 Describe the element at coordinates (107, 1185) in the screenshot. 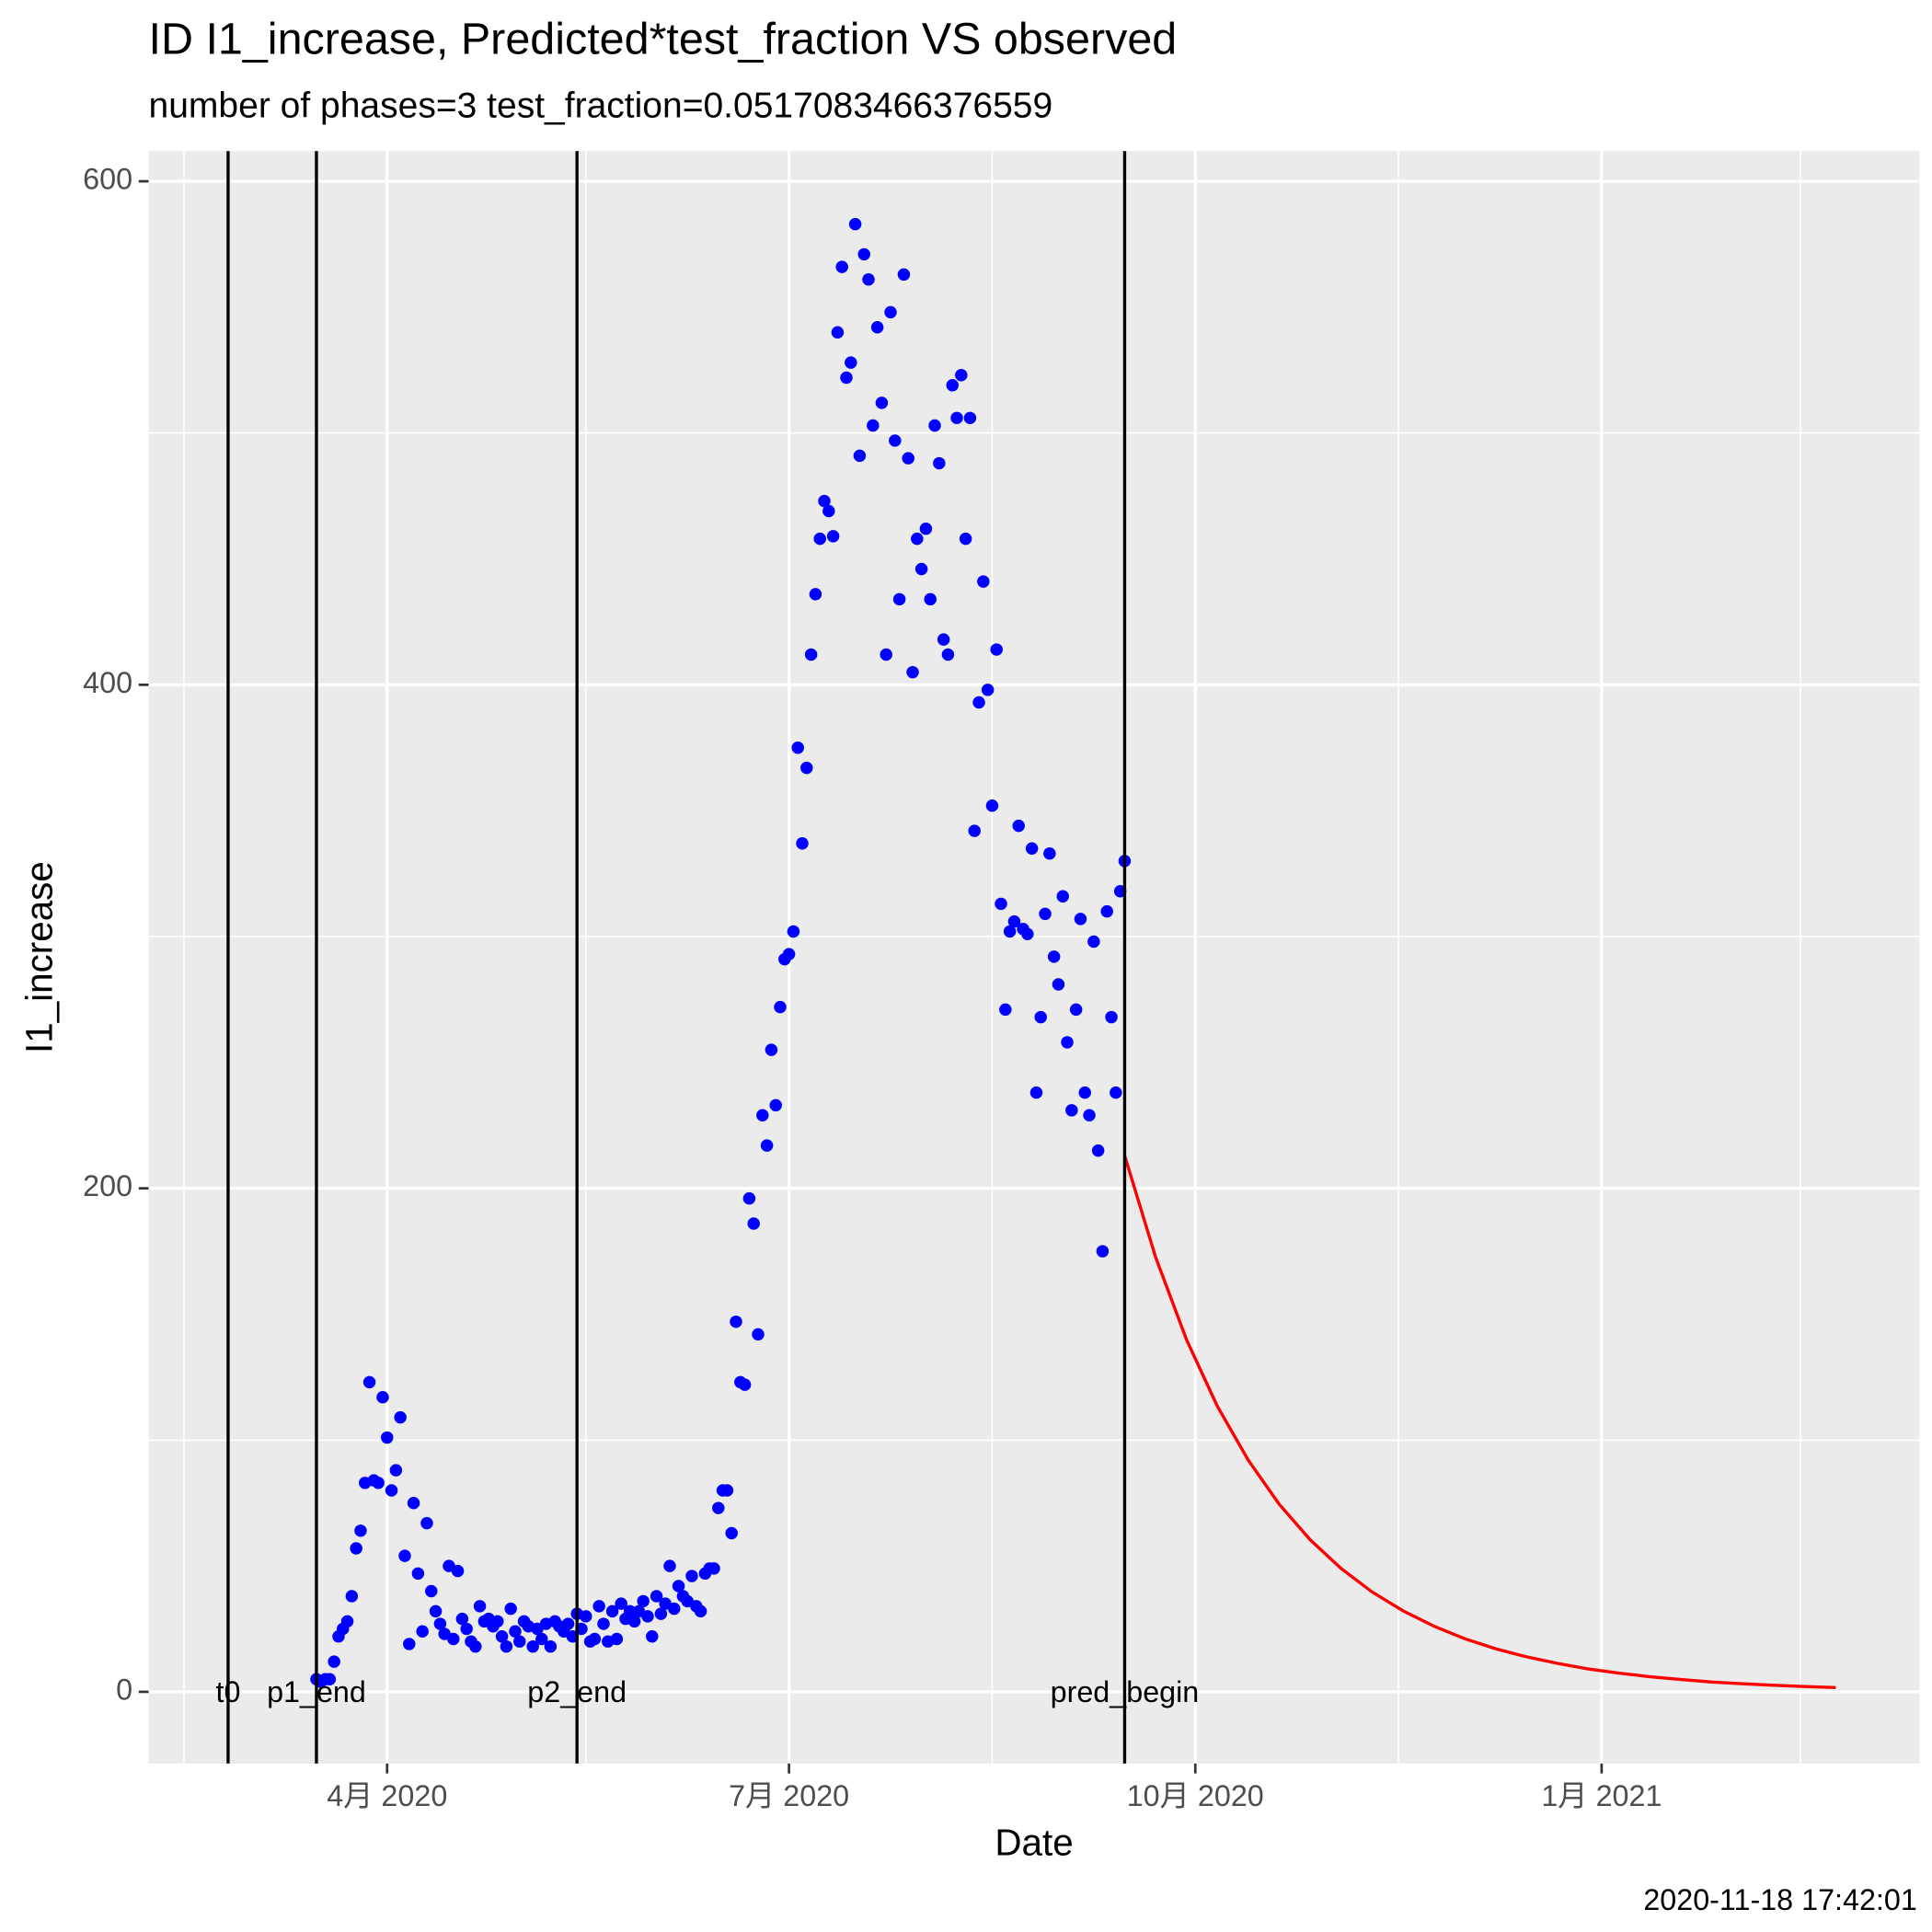

I see `y-tick-label: 200` at that location.